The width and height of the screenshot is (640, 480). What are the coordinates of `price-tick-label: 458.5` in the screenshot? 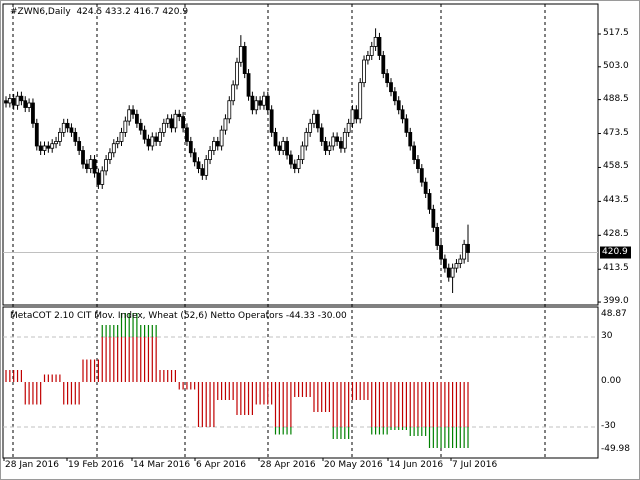 It's located at (616, 166).